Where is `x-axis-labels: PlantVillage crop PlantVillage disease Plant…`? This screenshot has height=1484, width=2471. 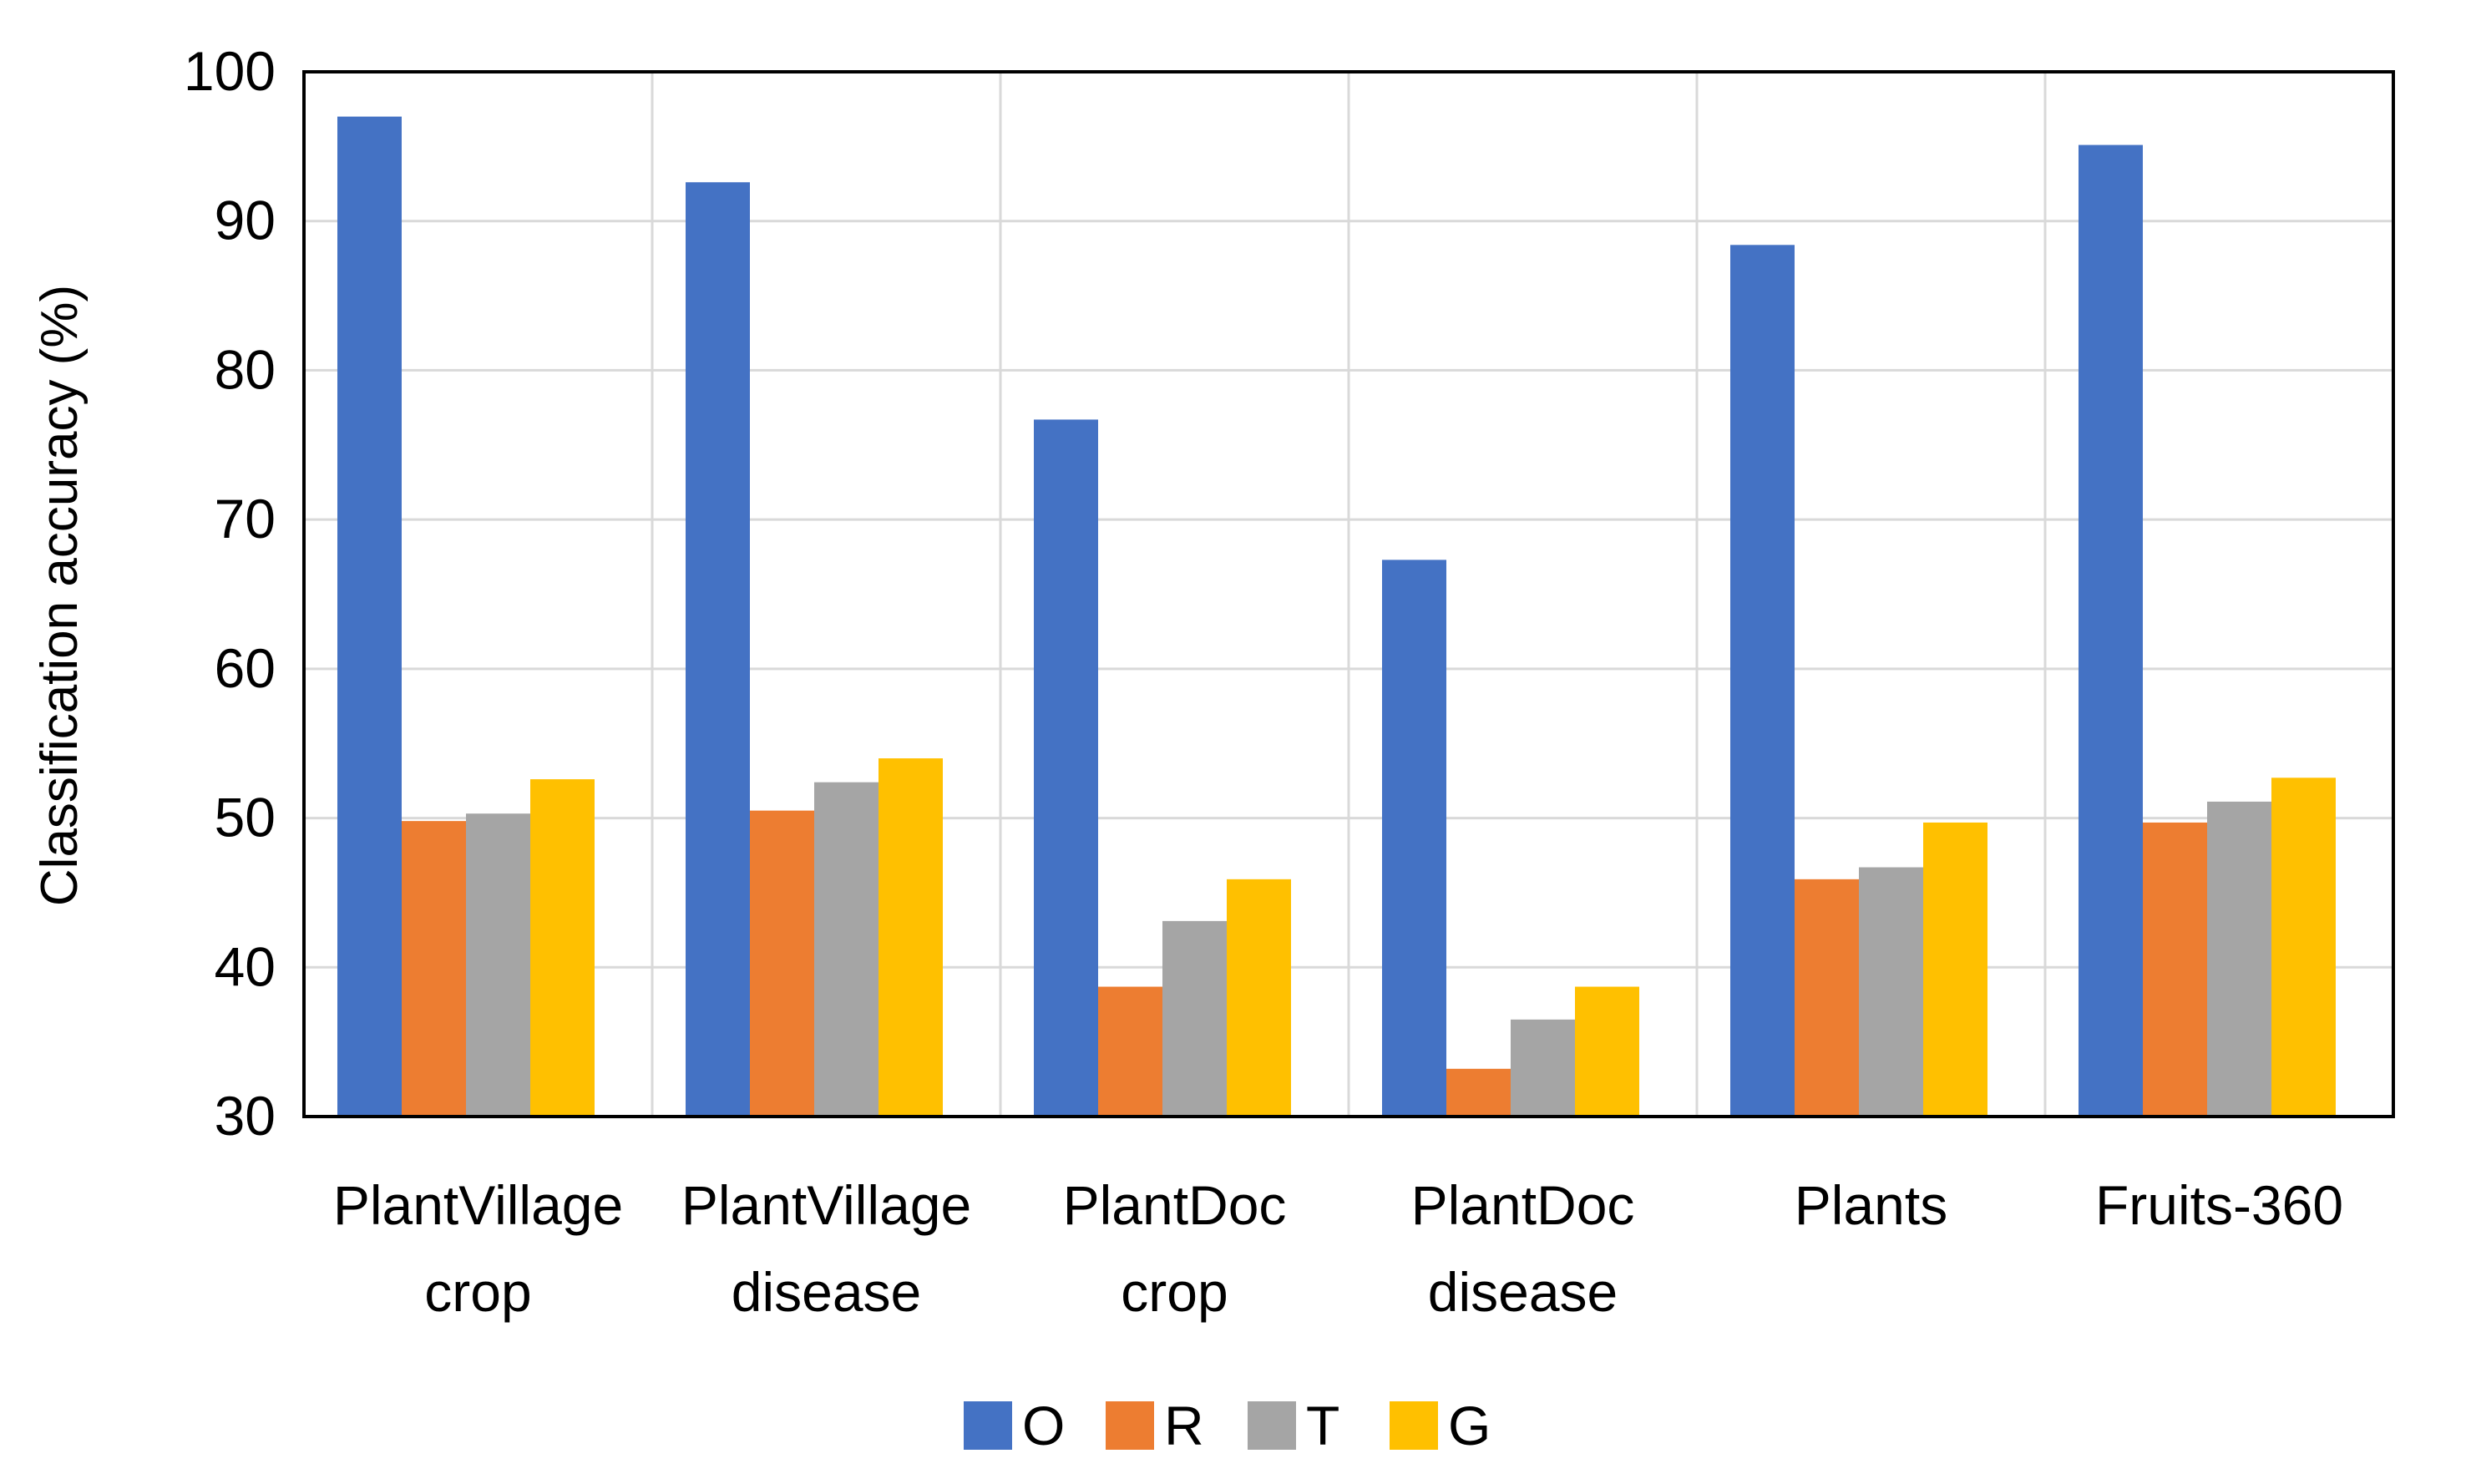 x-axis-labels: PlantVillage crop PlantVillage disease Plant… is located at coordinates (1338, 1248).